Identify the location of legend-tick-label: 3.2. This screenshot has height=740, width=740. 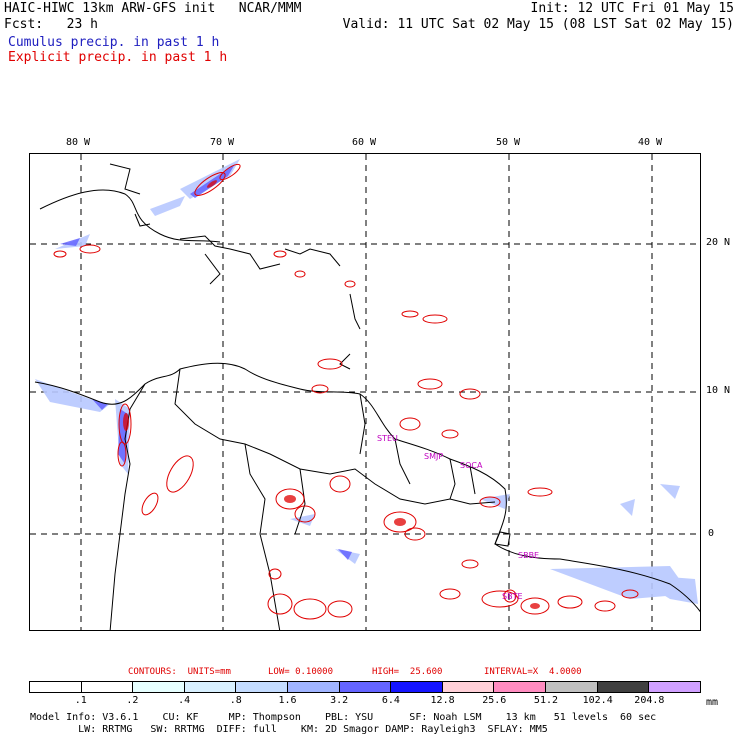
(339, 700).